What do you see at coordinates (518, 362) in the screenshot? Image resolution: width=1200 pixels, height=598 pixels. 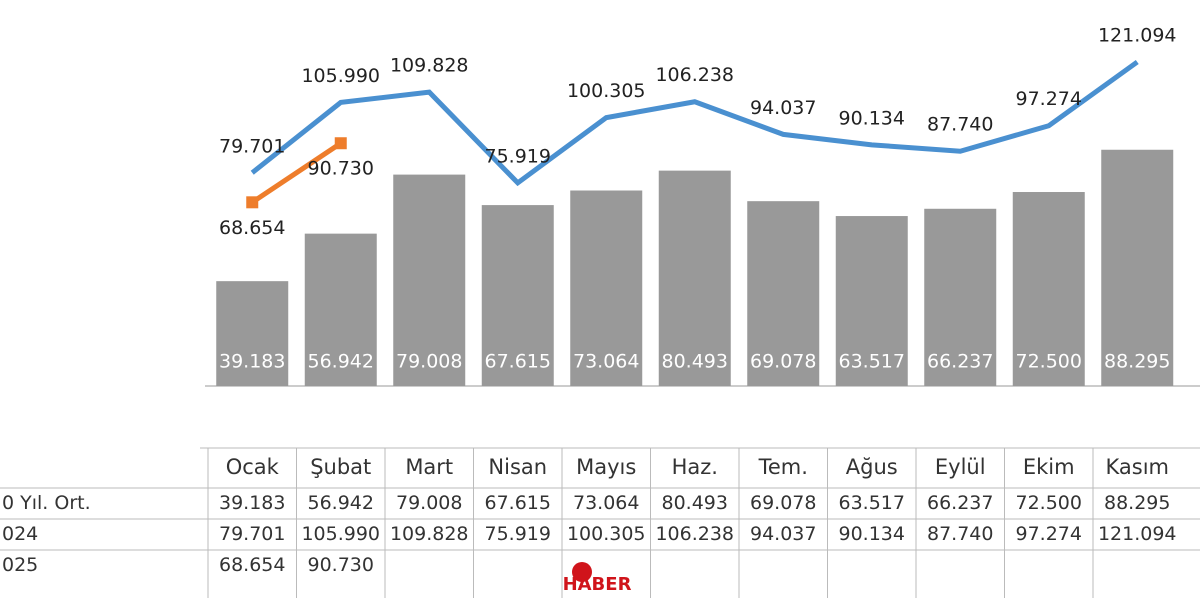 I see `bar-label: 67.615` at bounding box center [518, 362].